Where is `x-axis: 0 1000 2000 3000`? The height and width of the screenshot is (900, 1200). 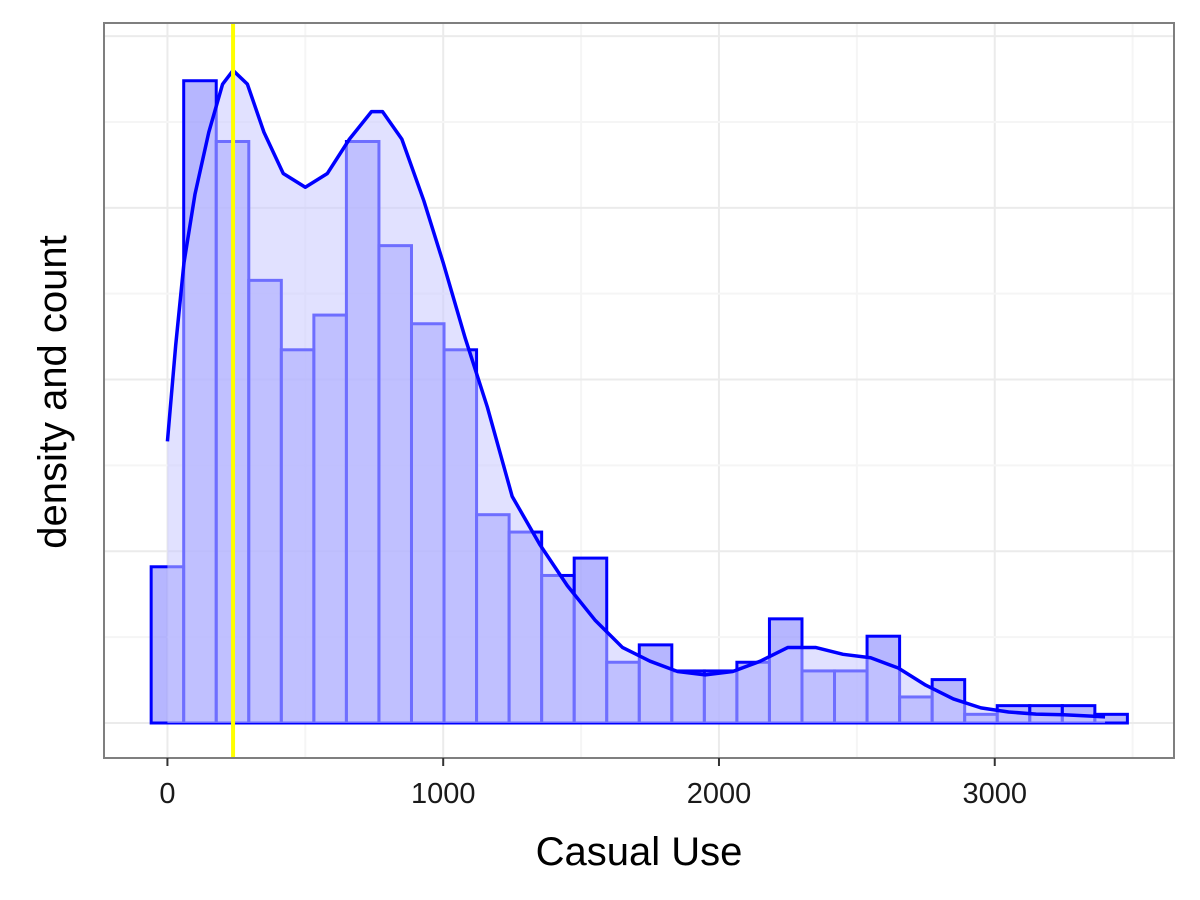 x-axis: 0 1000 2000 3000 is located at coordinates (593, 784).